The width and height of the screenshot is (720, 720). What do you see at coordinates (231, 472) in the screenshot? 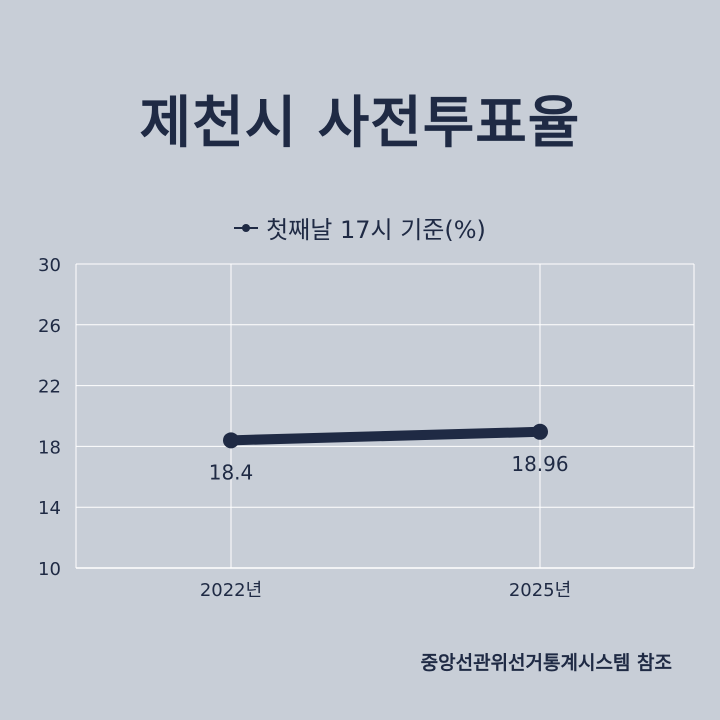
I see `data-label: 18.4` at bounding box center [231, 472].